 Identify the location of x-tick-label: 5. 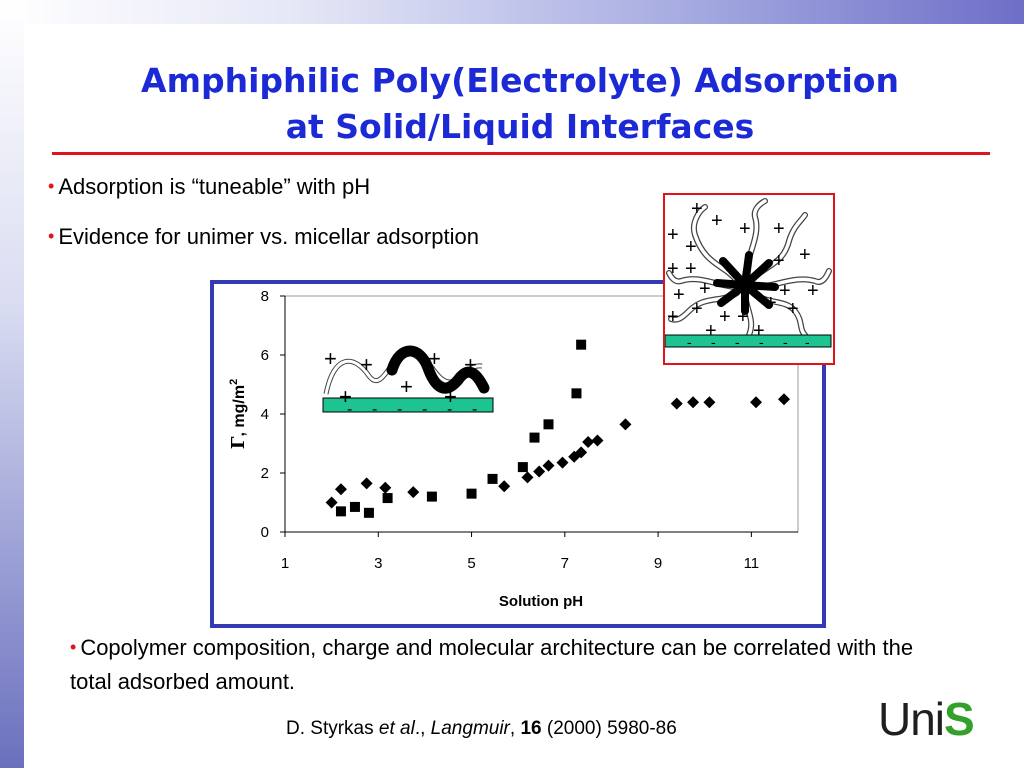
(471, 563).